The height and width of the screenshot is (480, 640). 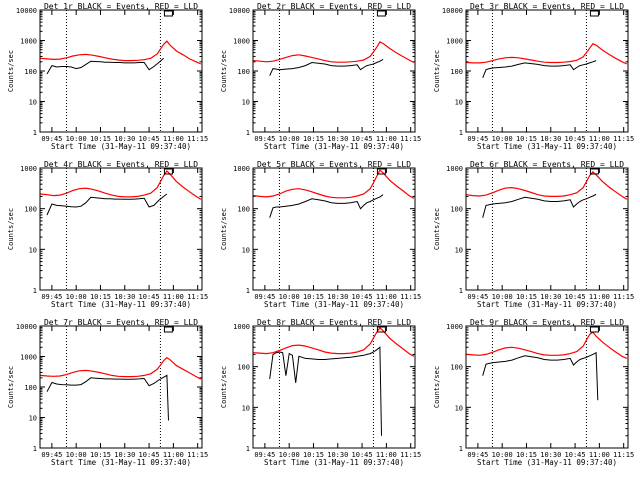 I want to click on series-lld, so click(x=547, y=345).